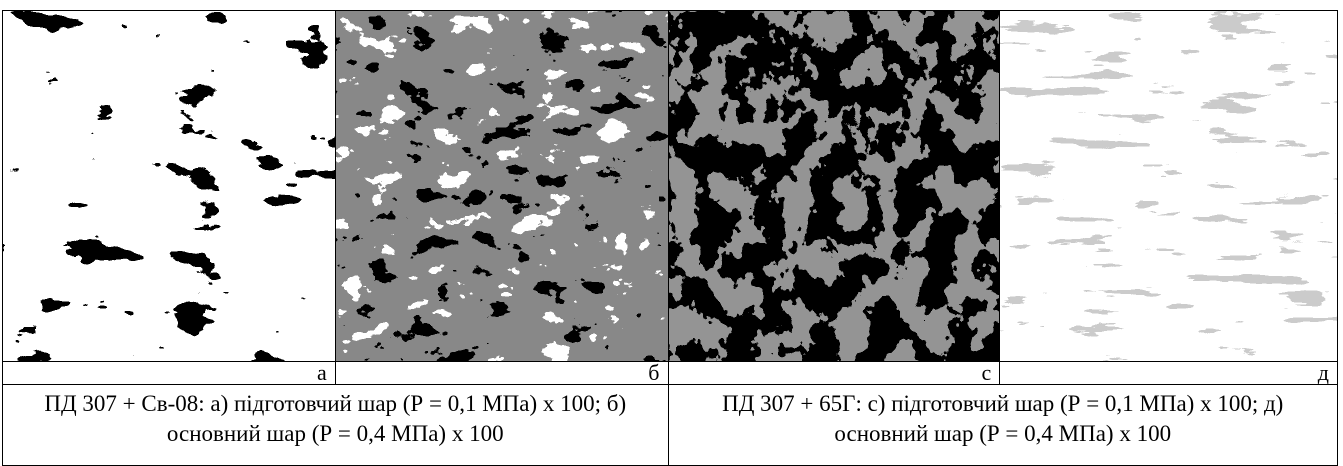 The width and height of the screenshot is (1343, 466). What do you see at coordinates (834, 373) in the screenshot?
I see `panel-label: с` at bounding box center [834, 373].